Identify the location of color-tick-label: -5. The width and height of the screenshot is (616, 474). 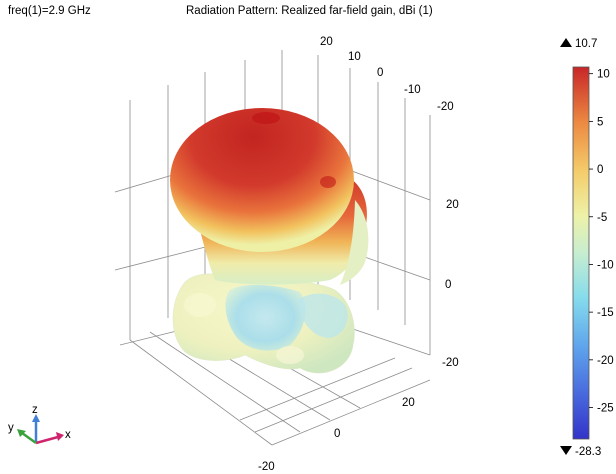
(602, 218).